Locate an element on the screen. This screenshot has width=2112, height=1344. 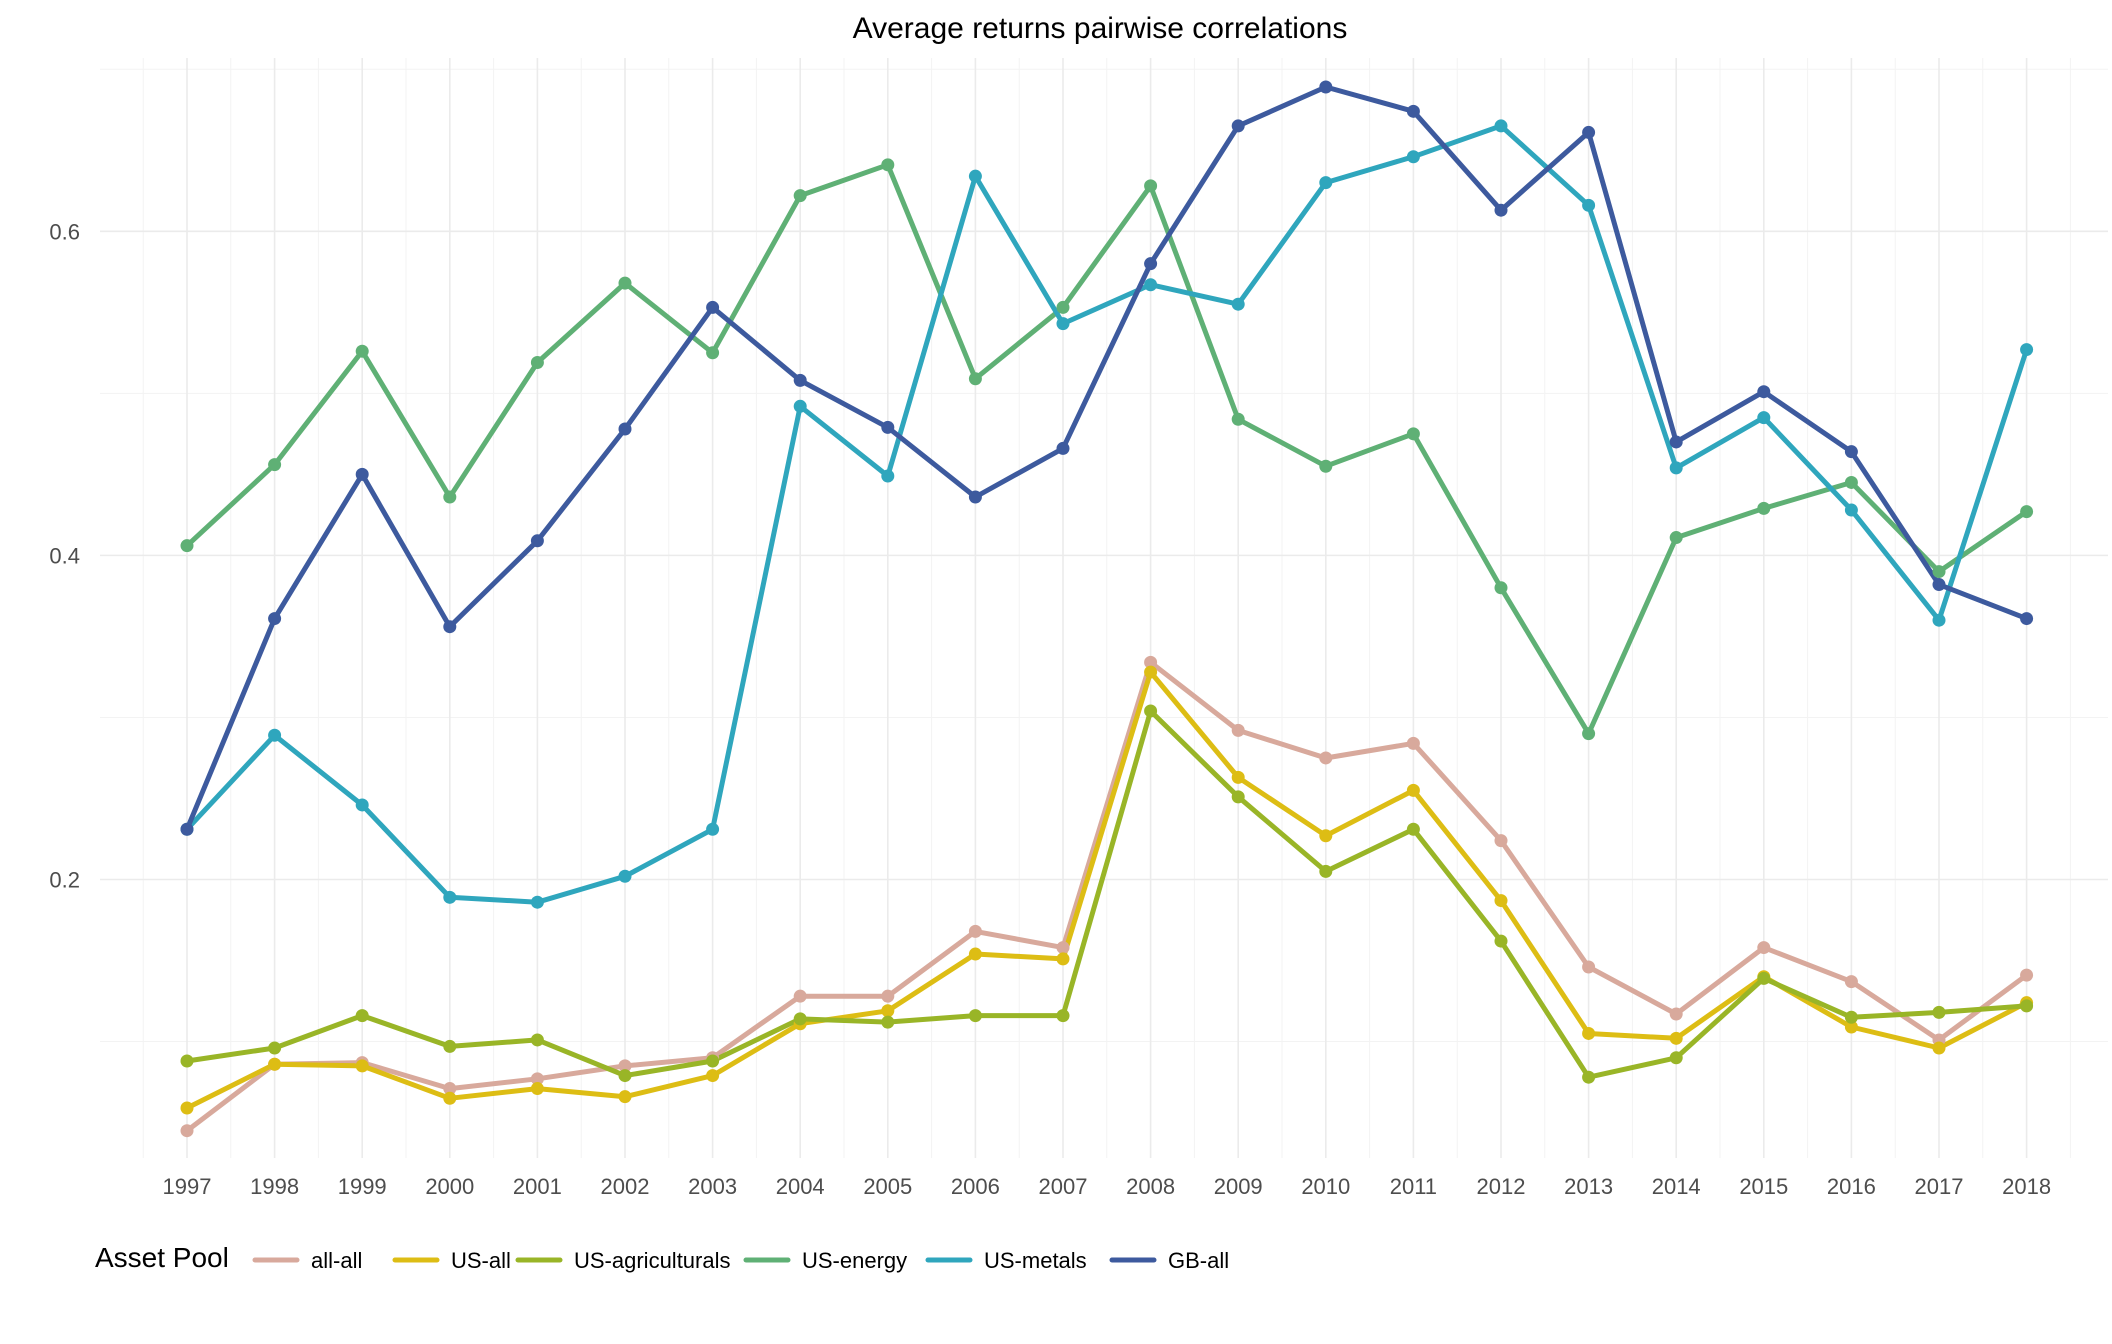
y-tick-label: 0.6 is located at coordinates (64, 231).